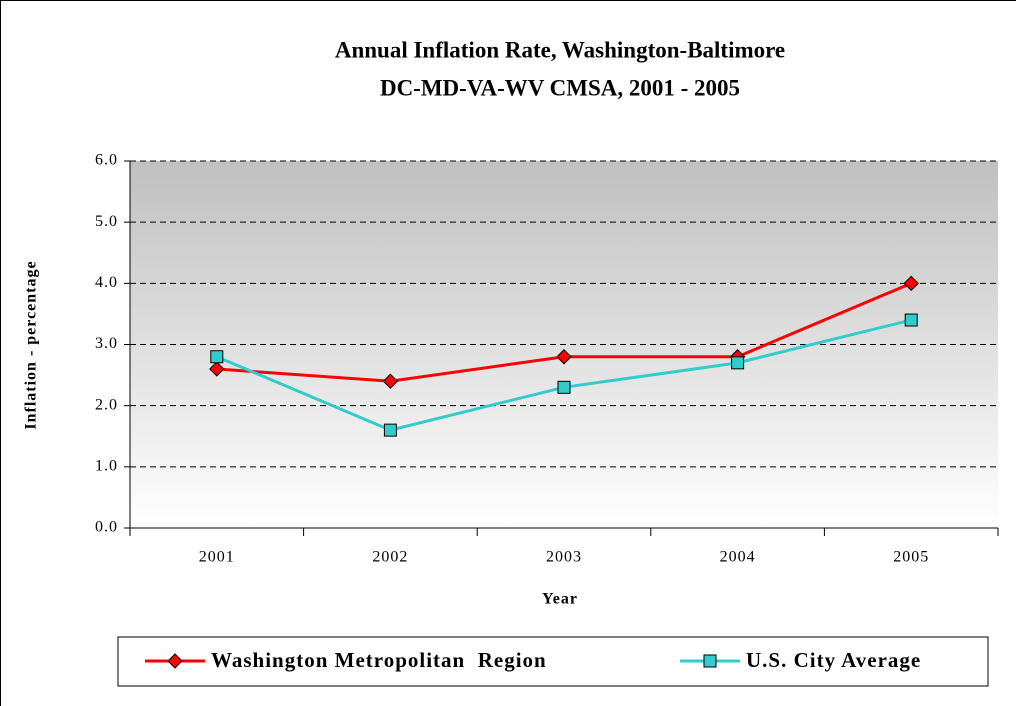 The height and width of the screenshot is (706, 1016). What do you see at coordinates (31, 344) in the screenshot?
I see `y-axis-label: Inflation - percentage` at bounding box center [31, 344].